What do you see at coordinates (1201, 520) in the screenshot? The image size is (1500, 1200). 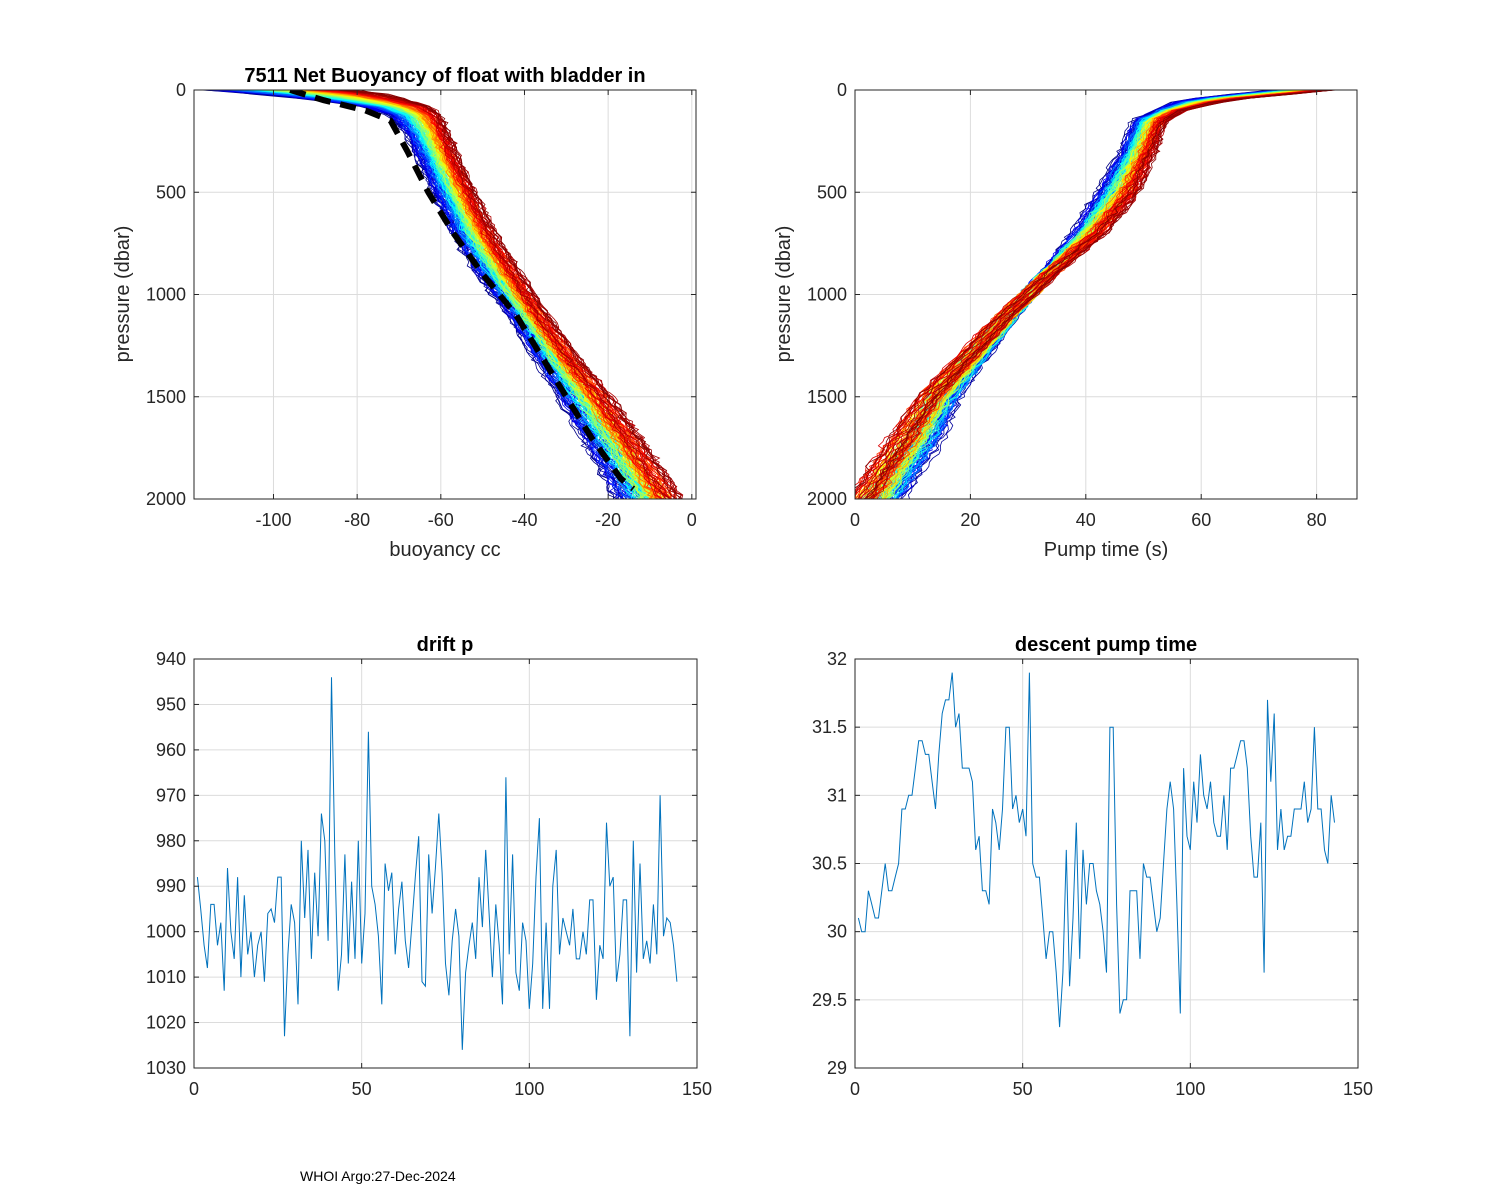 I see `x-tick-label: 60` at bounding box center [1201, 520].